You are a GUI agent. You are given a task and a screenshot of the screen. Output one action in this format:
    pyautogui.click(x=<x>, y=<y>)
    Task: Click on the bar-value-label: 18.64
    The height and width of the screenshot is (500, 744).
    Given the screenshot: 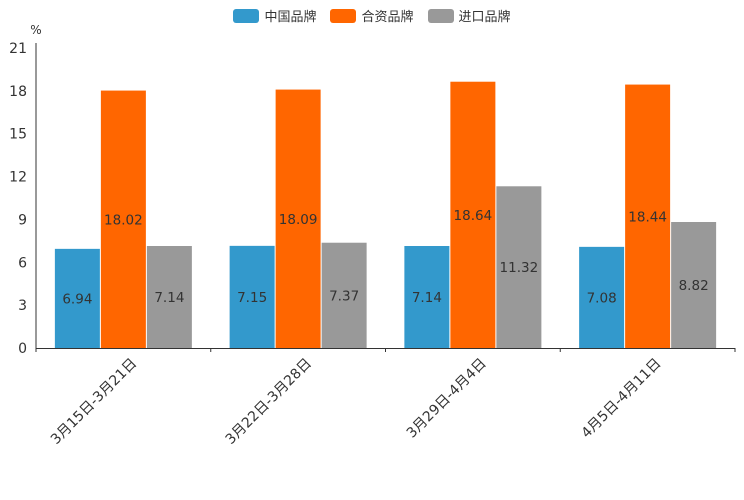 What is the action you would take?
    pyautogui.click(x=473, y=216)
    